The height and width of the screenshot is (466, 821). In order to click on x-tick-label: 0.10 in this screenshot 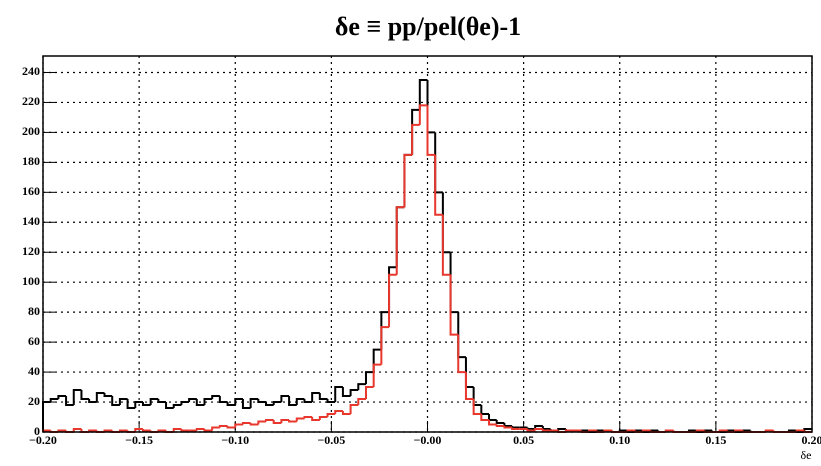, I will do `click(619, 440)`.